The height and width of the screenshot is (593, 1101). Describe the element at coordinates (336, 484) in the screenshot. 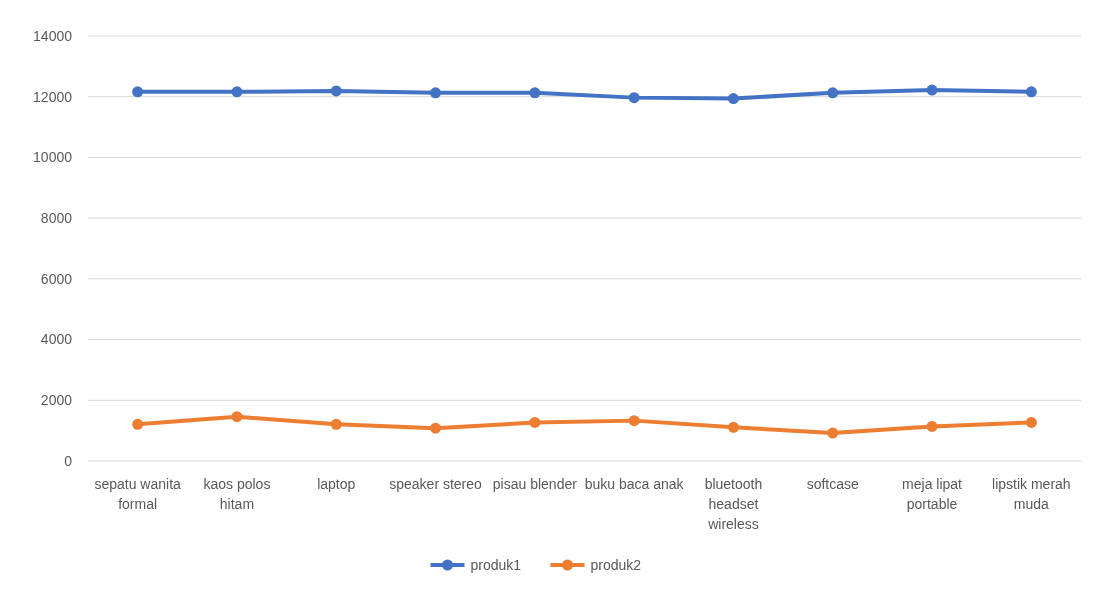

I see `x-tick-label: laptop` at that location.